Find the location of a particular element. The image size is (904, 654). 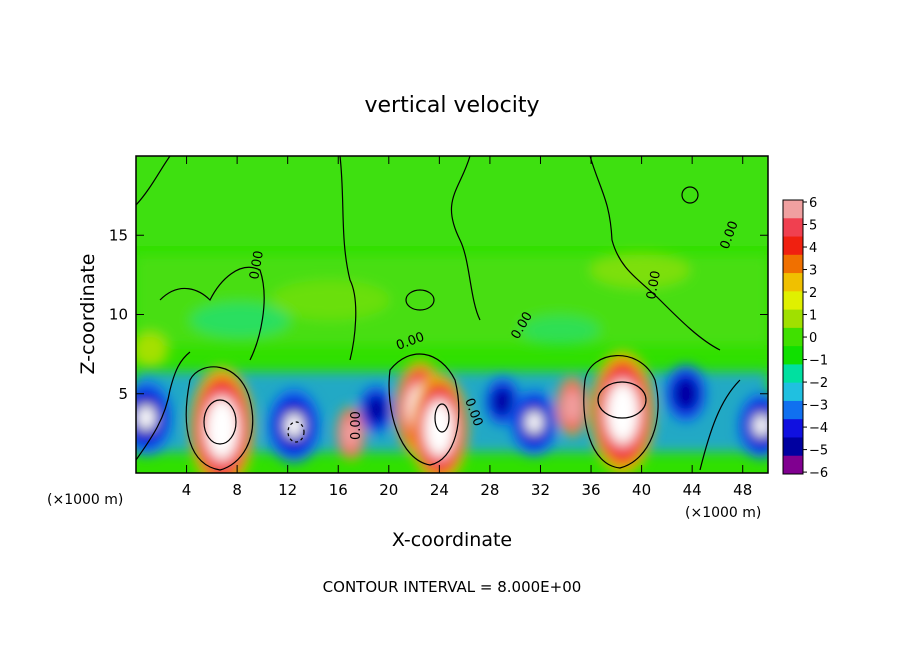

colorbar-label: −2 is located at coordinates (818, 383).